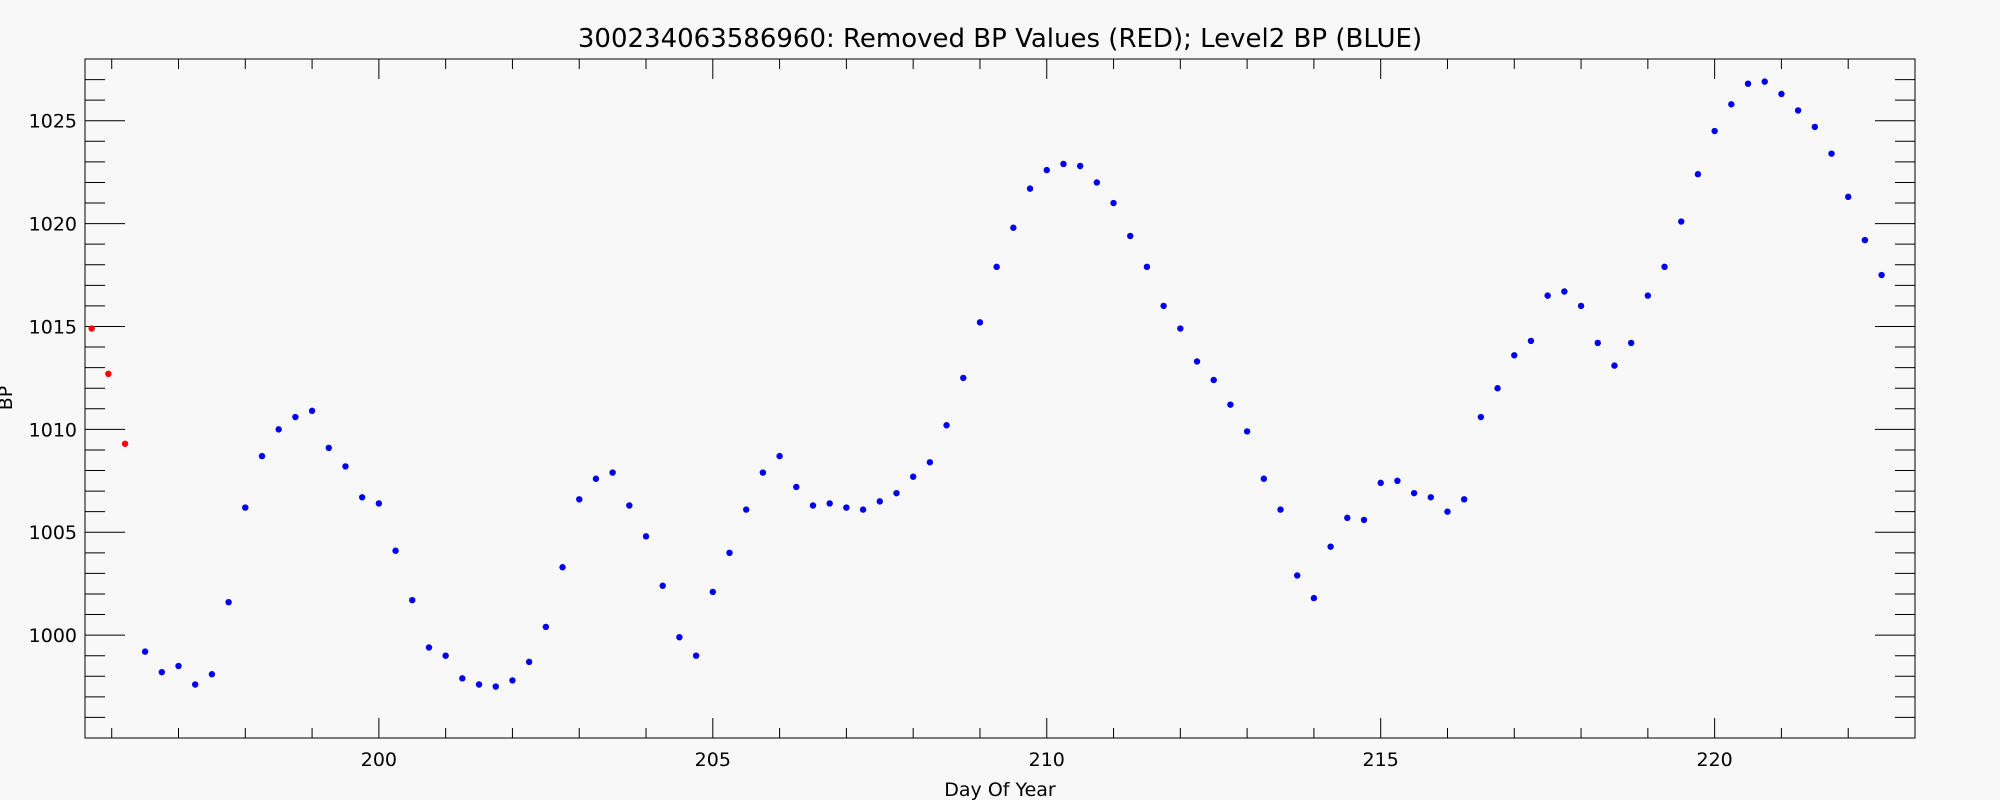 The image size is (2000, 800). Describe the element at coordinates (53, 533) in the screenshot. I see `y-tick-label: 1005` at that location.